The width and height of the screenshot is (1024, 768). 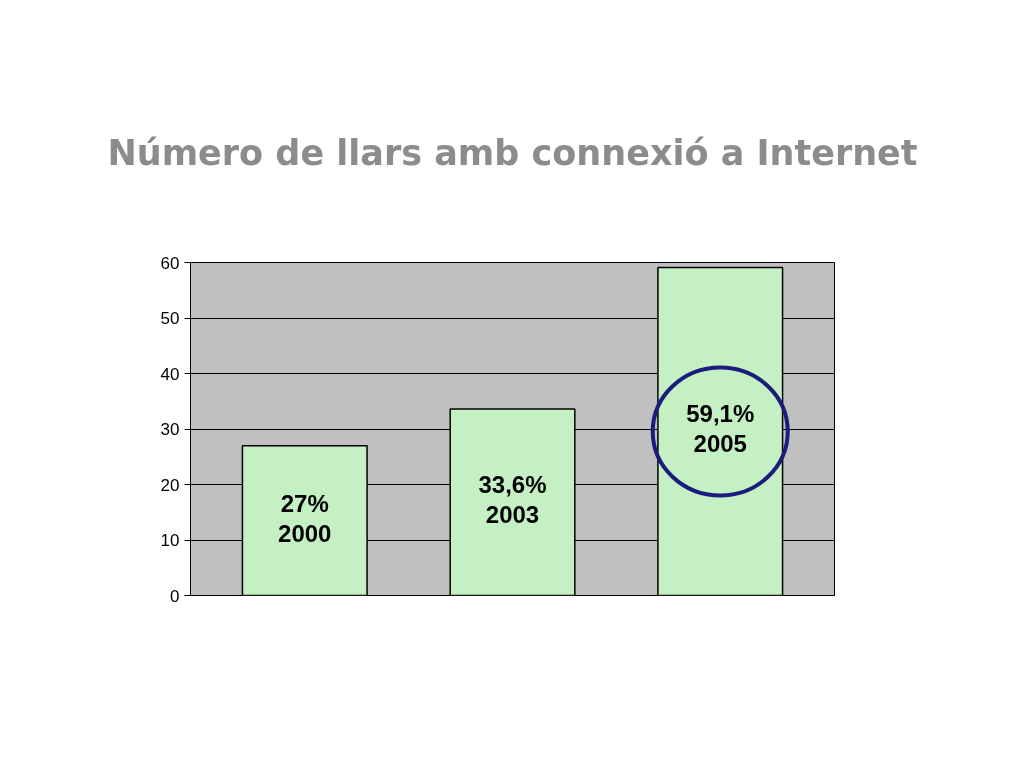 What do you see at coordinates (170, 485) in the screenshot?
I see `y-tick-label: 20` at bounding box center [170, 485].